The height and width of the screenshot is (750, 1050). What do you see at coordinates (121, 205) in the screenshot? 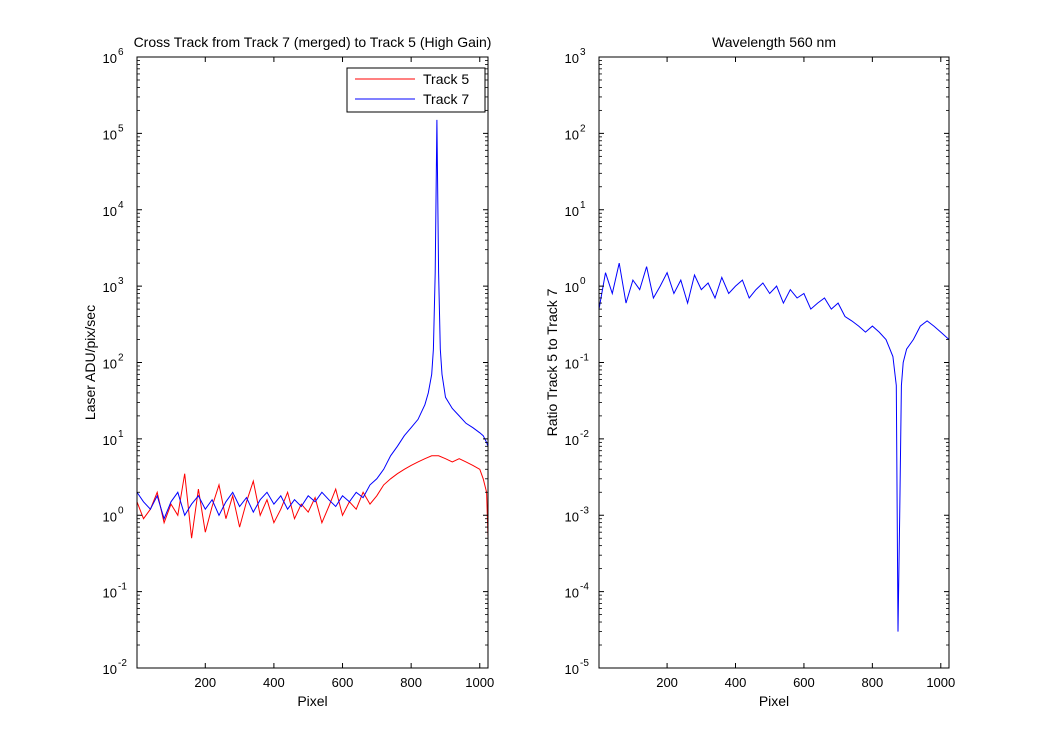
I see `y-tick-exponent: 4` at bounding box center [121, 205].